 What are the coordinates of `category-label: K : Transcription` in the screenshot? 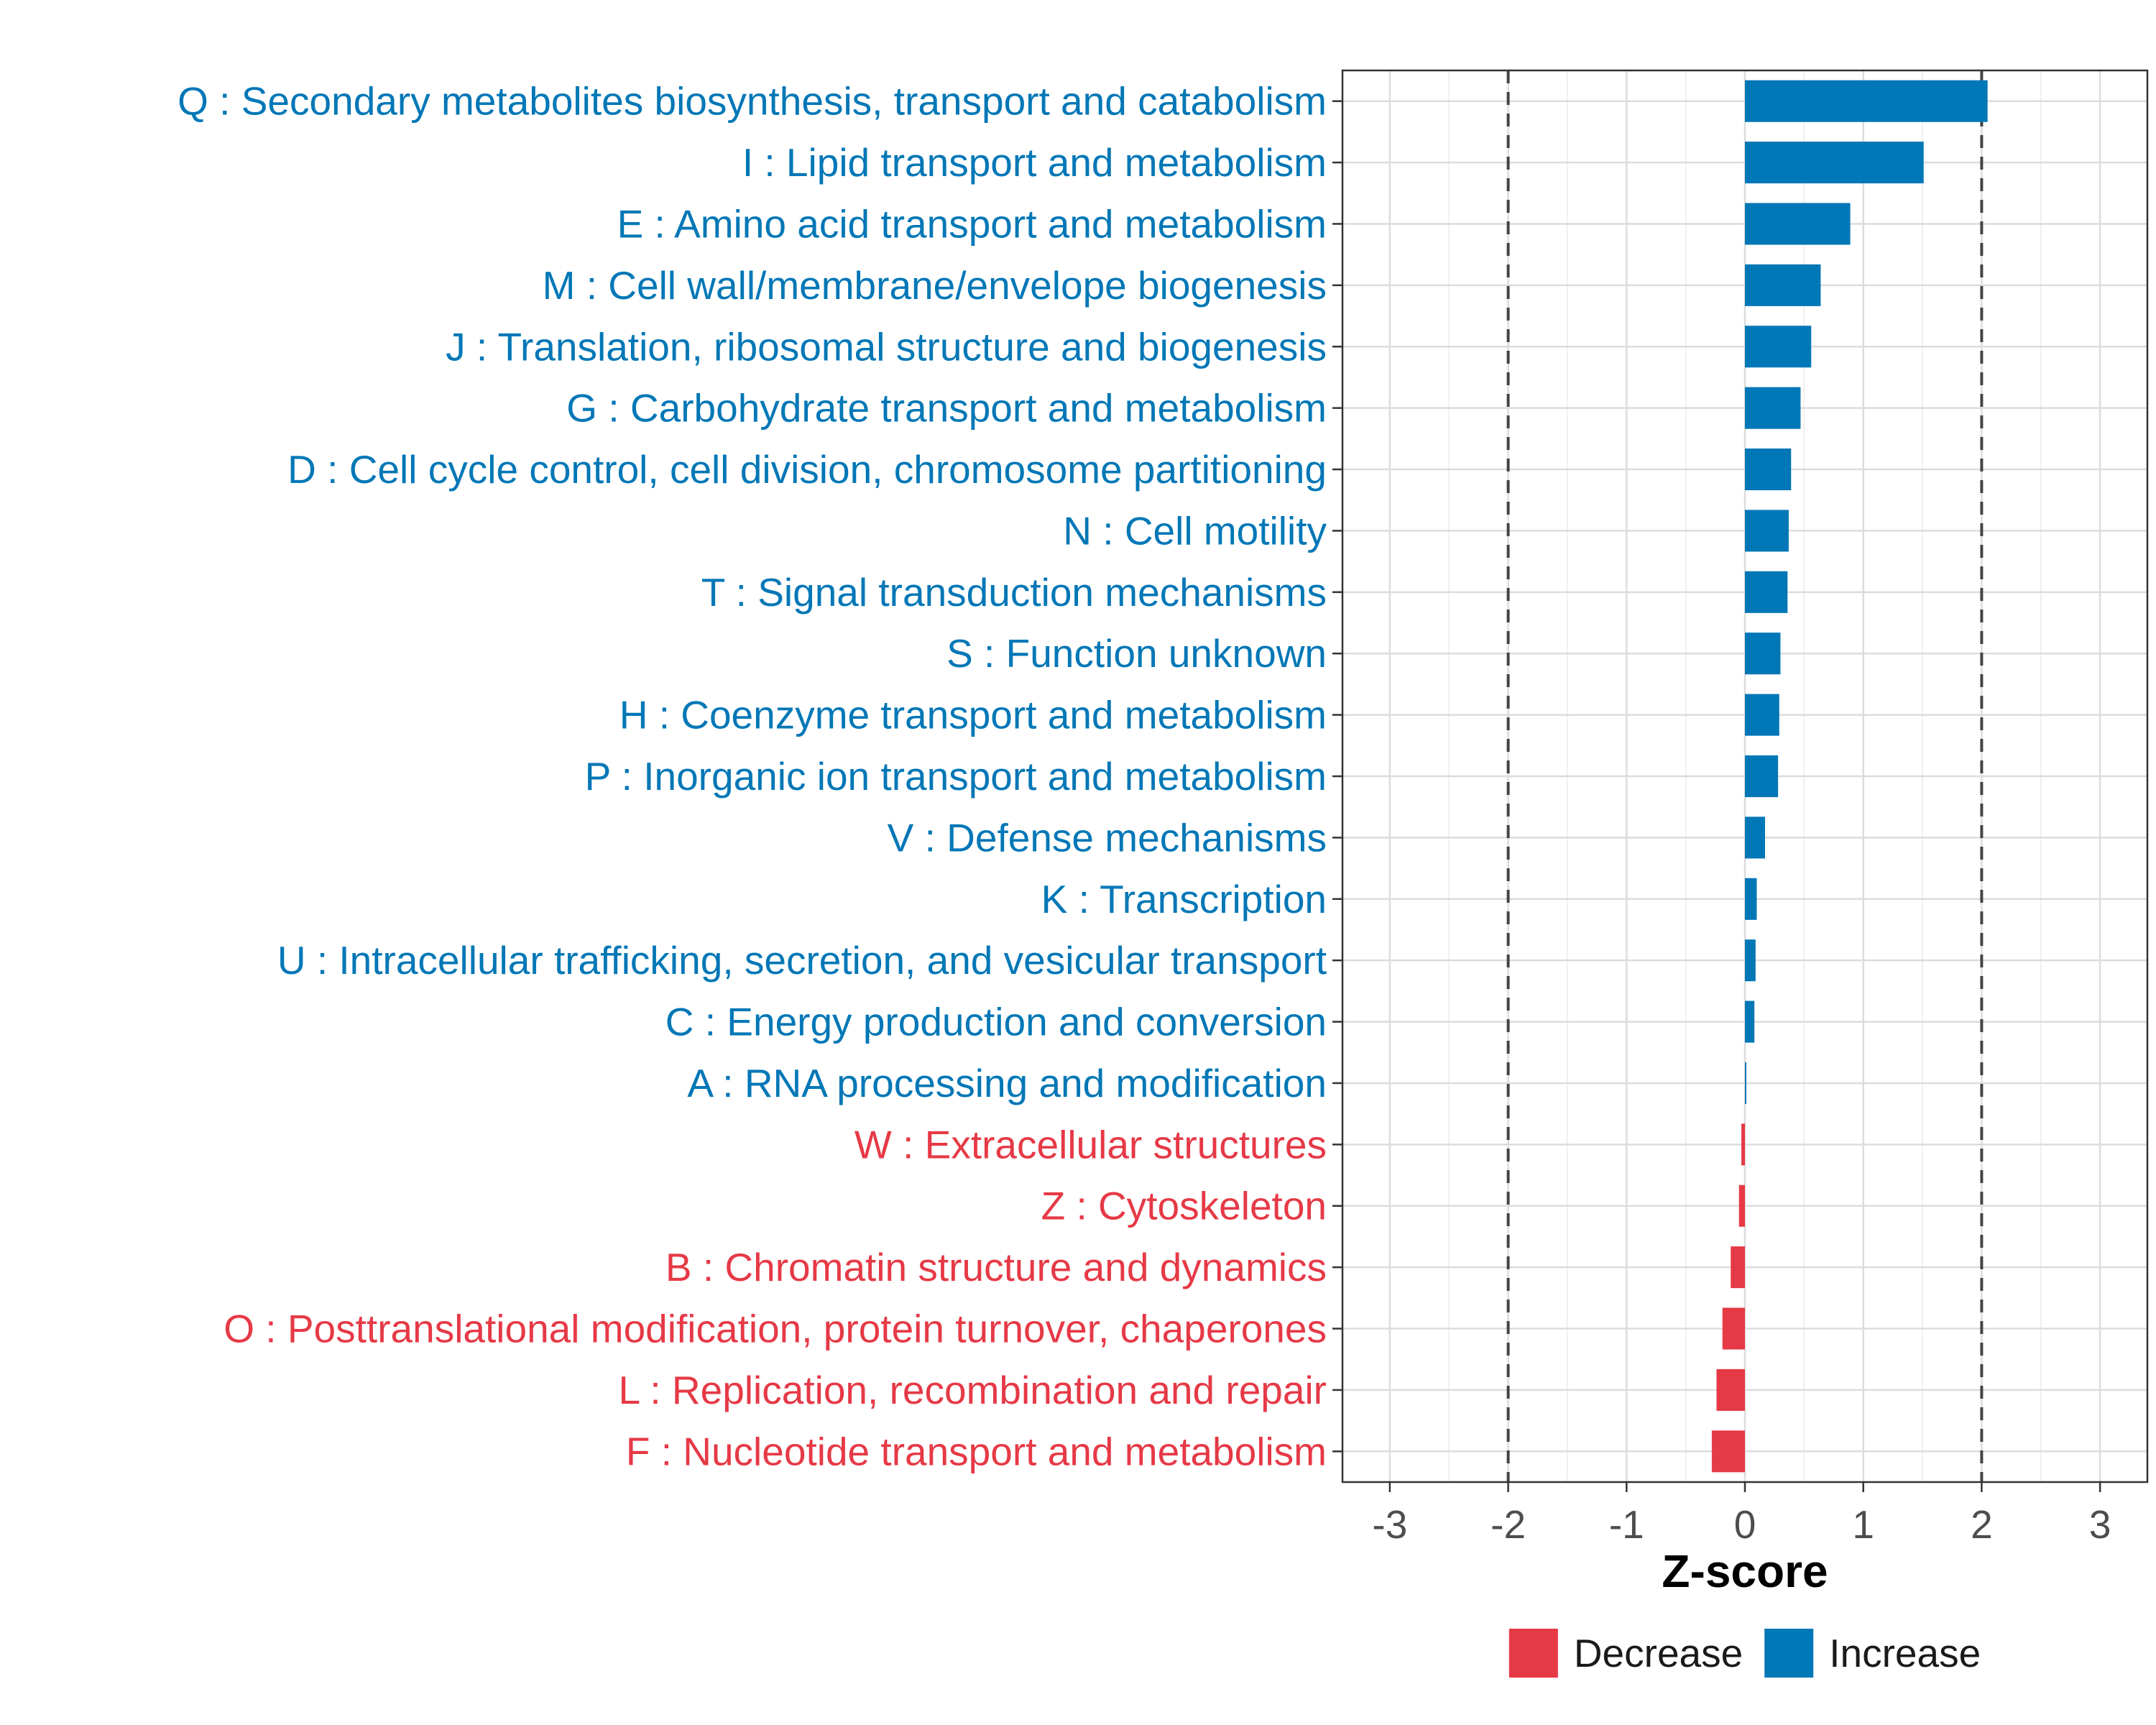 It's located at (1184, 899).